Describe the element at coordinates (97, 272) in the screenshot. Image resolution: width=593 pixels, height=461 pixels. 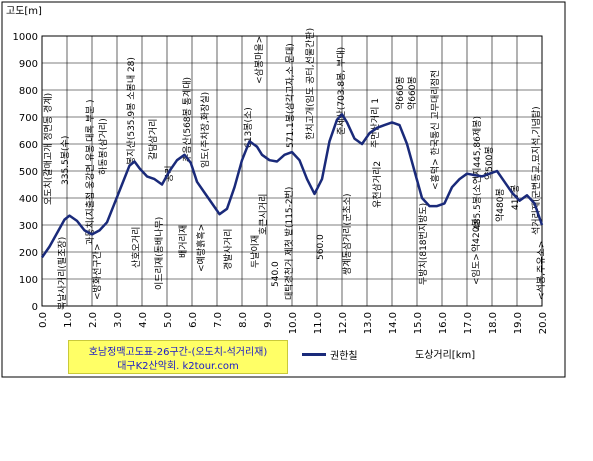
I see `annotation-label: <방화선구간>` at that location.